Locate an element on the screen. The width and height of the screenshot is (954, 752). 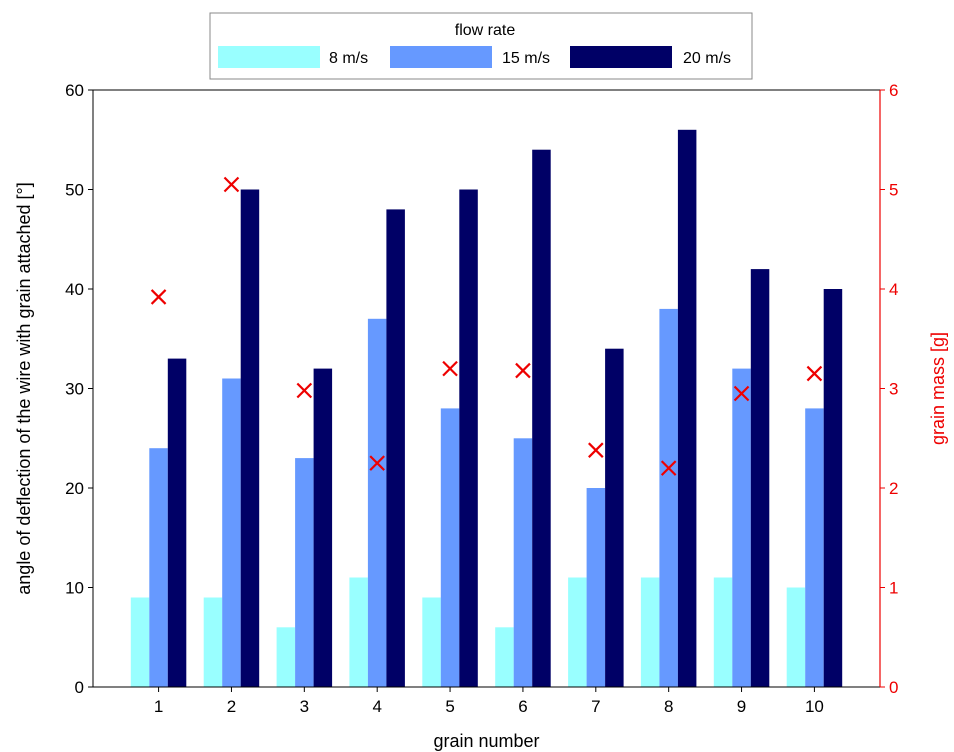
y-tick-label: 40 is located at coordinates (74, 289).